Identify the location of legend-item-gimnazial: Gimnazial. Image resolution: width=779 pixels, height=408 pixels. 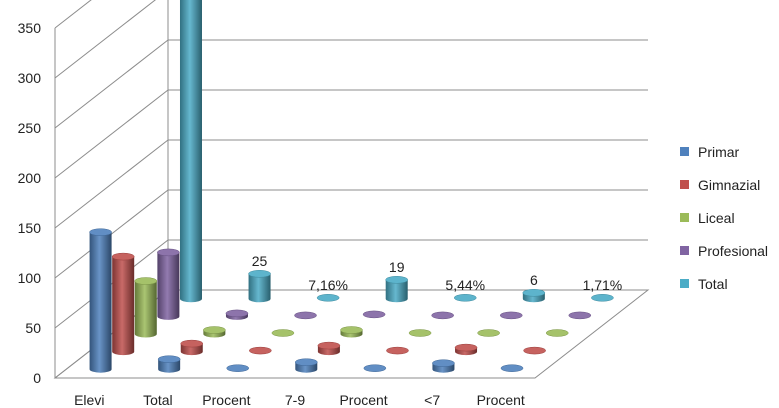
(724, 184).